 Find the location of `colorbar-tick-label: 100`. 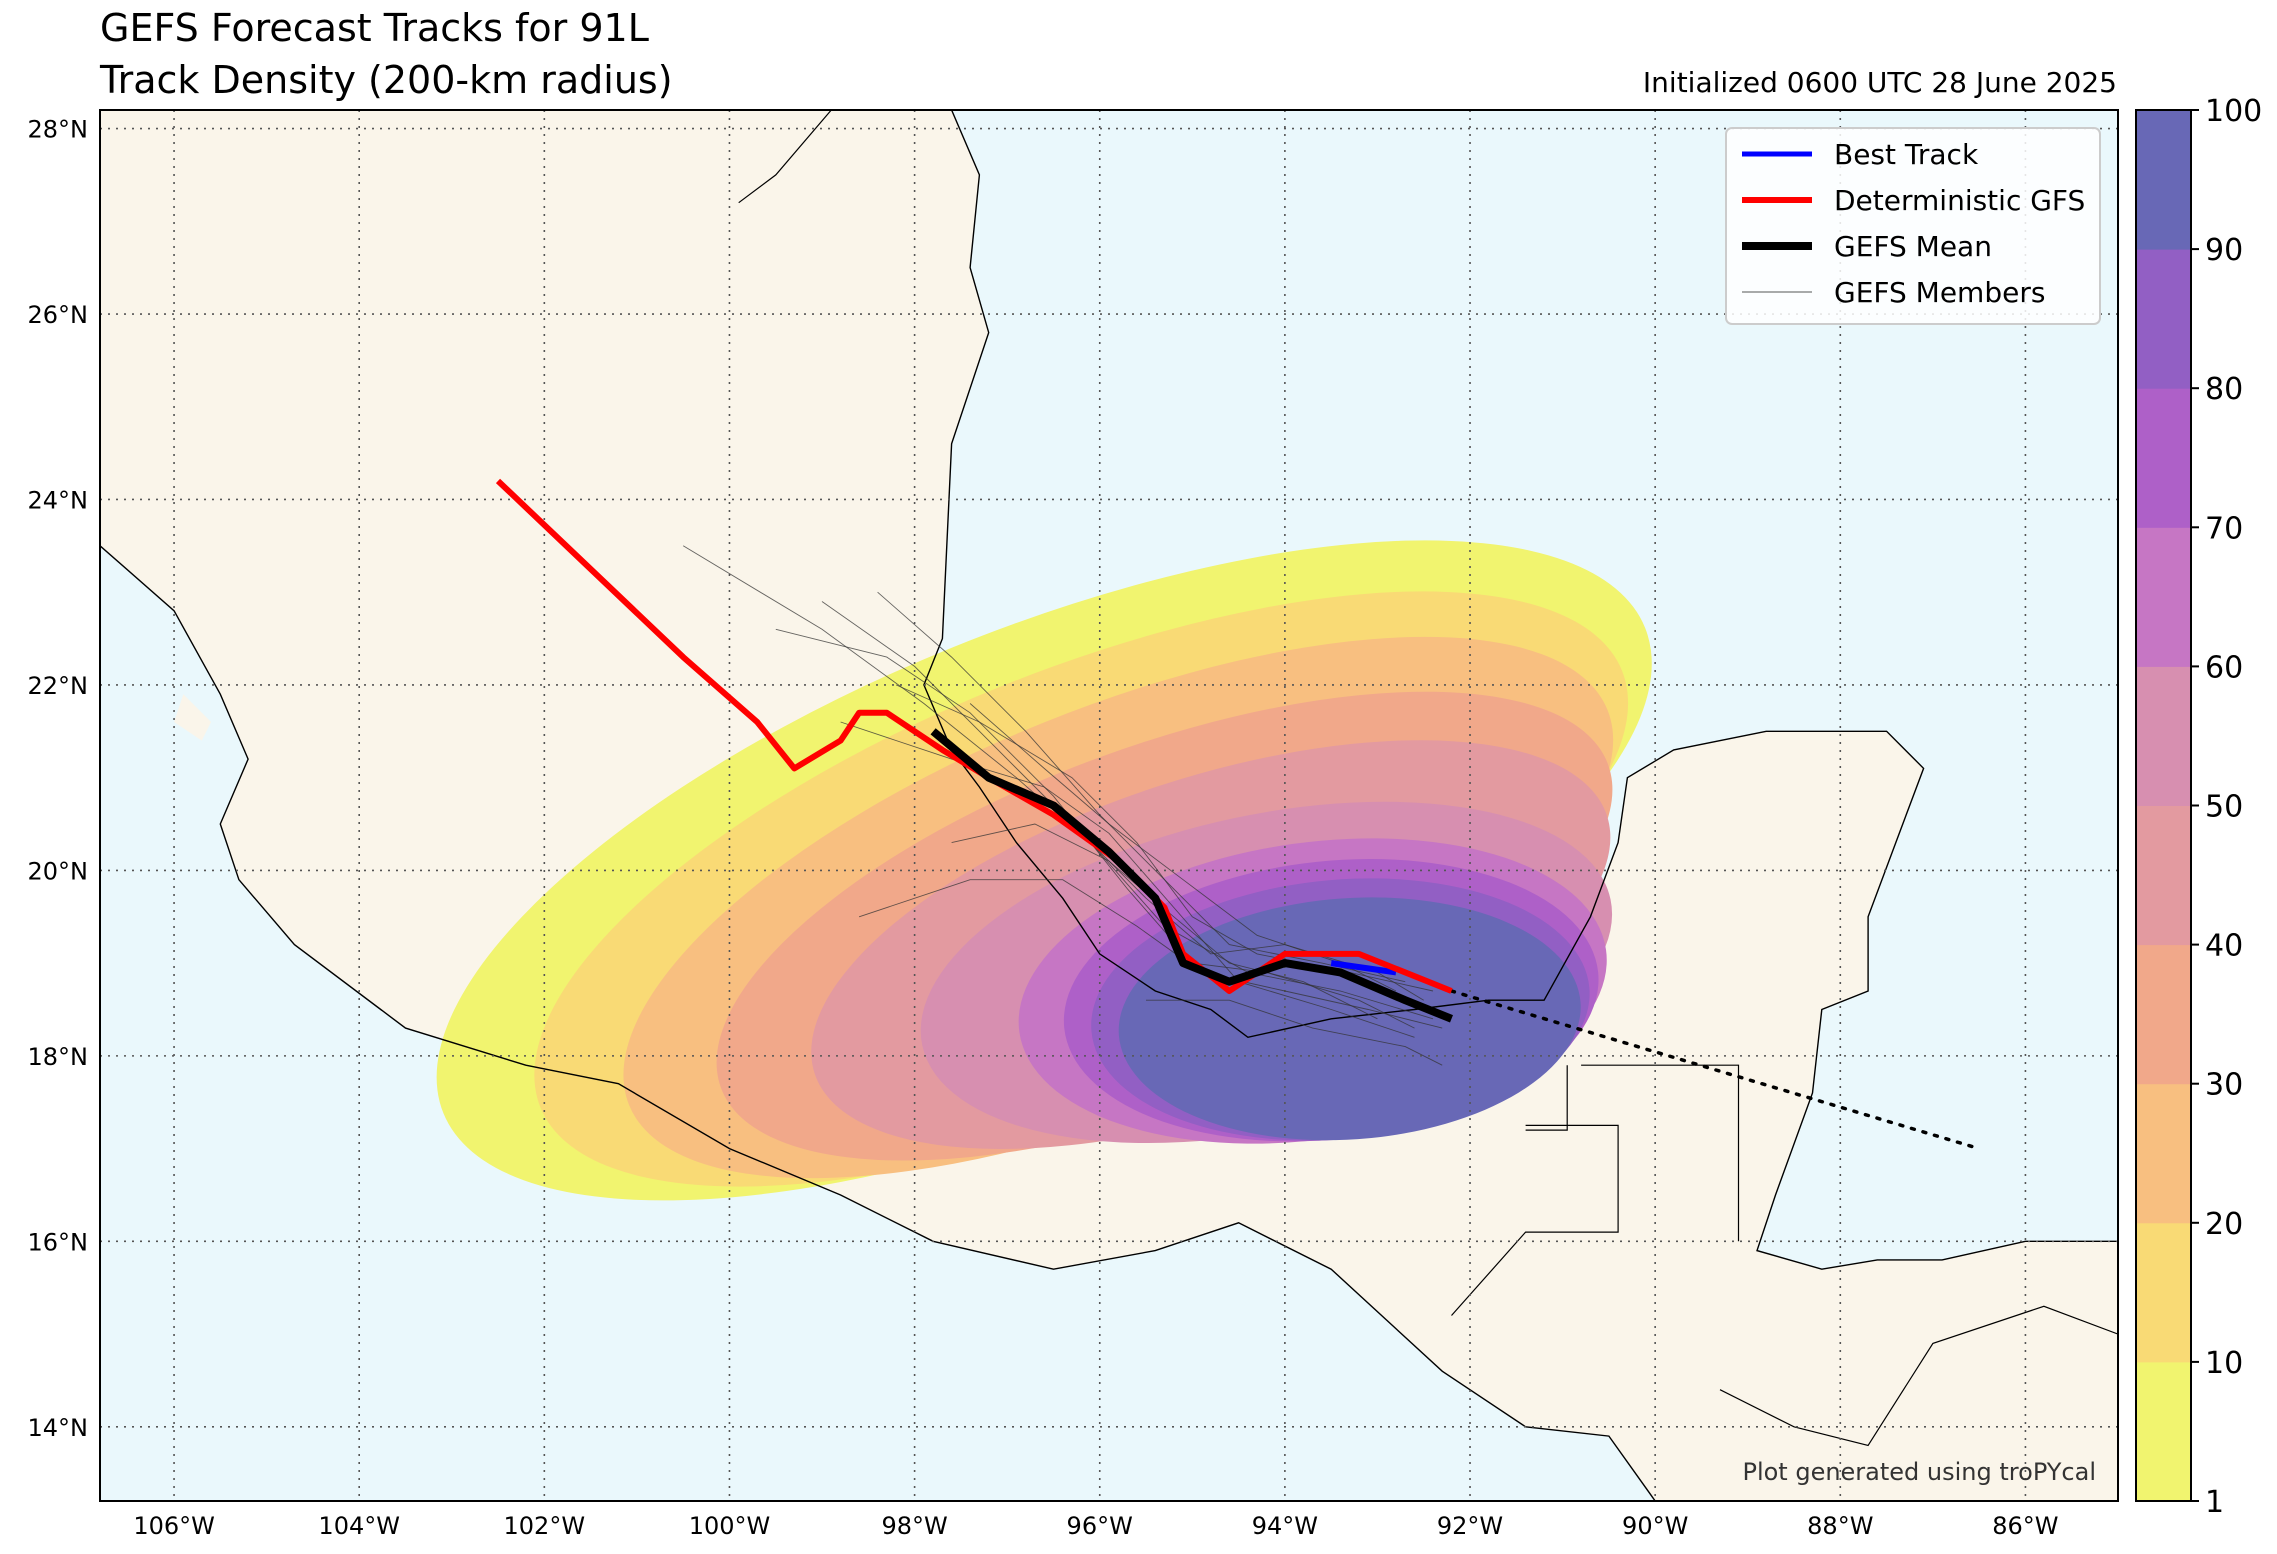

colorbar-tick-label: 100 is located at coordinates (2233, 111).